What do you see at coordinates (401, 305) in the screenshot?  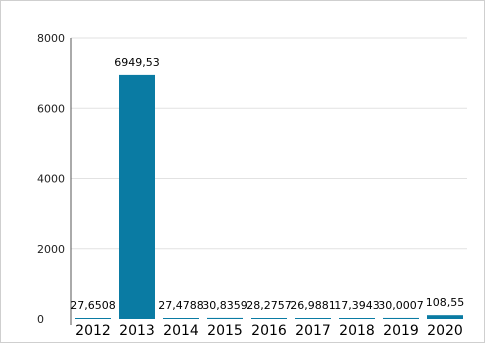 I see `data-label: 30,0007` at bounding box center [401, 305].